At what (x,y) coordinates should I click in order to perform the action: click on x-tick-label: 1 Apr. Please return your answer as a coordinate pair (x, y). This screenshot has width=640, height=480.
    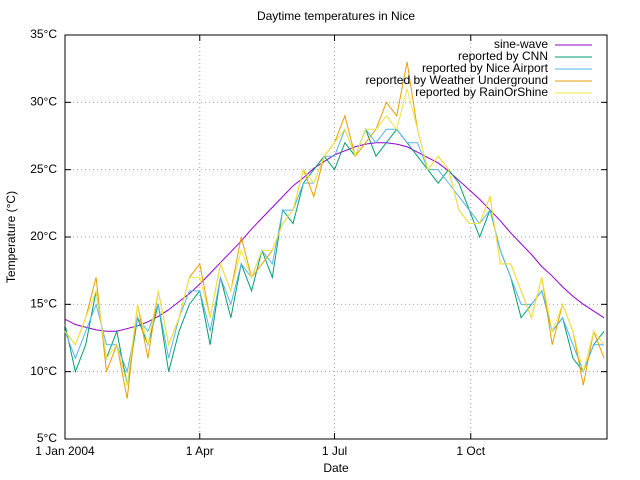
    Looking at the image, I should click on (200, 451).